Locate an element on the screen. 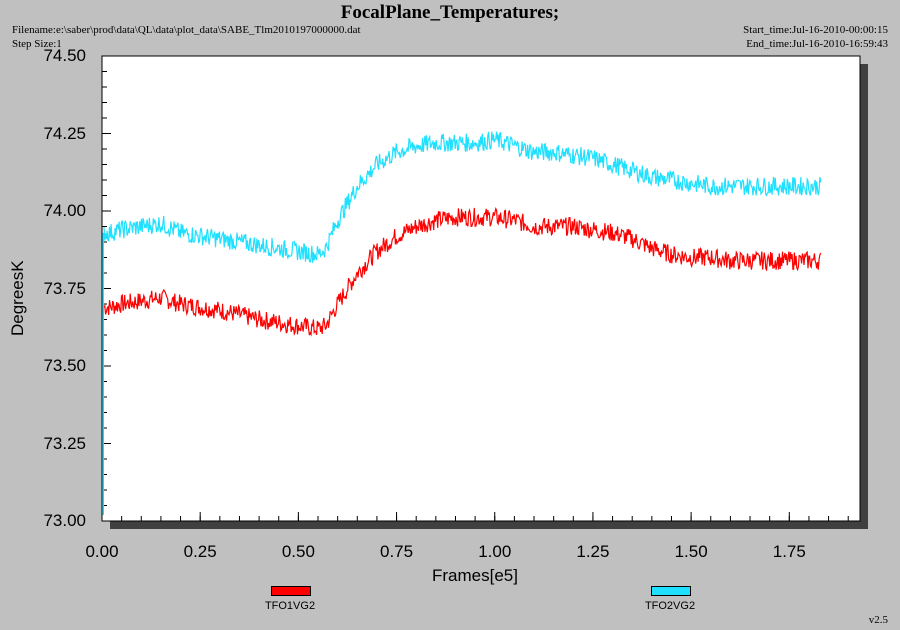 The height and width of the screenshot is (630, 900). x-tick-label: 1.25 is located at coordinates (593, 551).